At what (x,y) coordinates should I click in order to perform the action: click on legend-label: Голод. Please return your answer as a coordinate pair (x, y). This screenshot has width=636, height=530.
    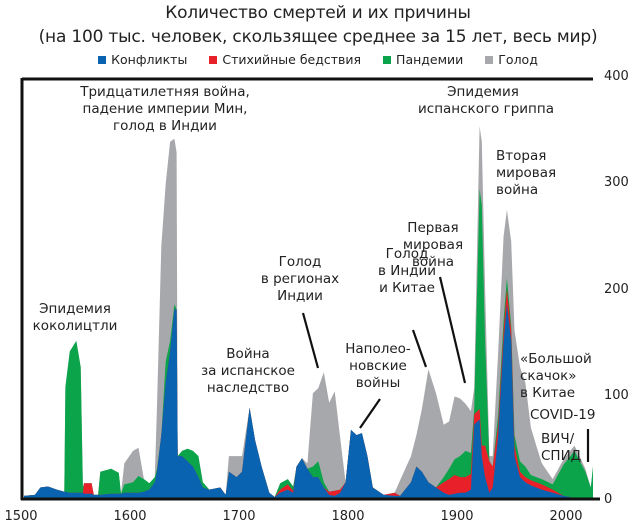
    Looking at the image, I should click on (518, 59).